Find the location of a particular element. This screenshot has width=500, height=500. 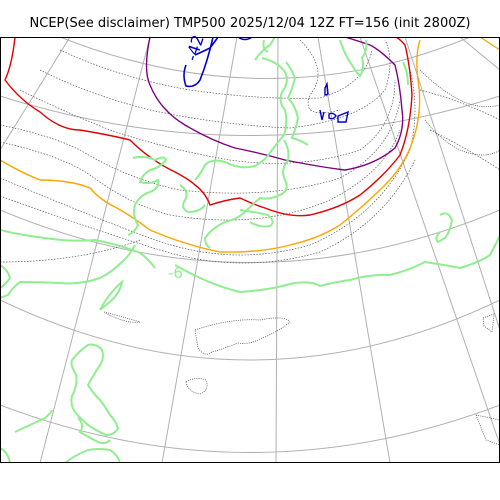

contour-line-purple is located at coordinates (274, 104).